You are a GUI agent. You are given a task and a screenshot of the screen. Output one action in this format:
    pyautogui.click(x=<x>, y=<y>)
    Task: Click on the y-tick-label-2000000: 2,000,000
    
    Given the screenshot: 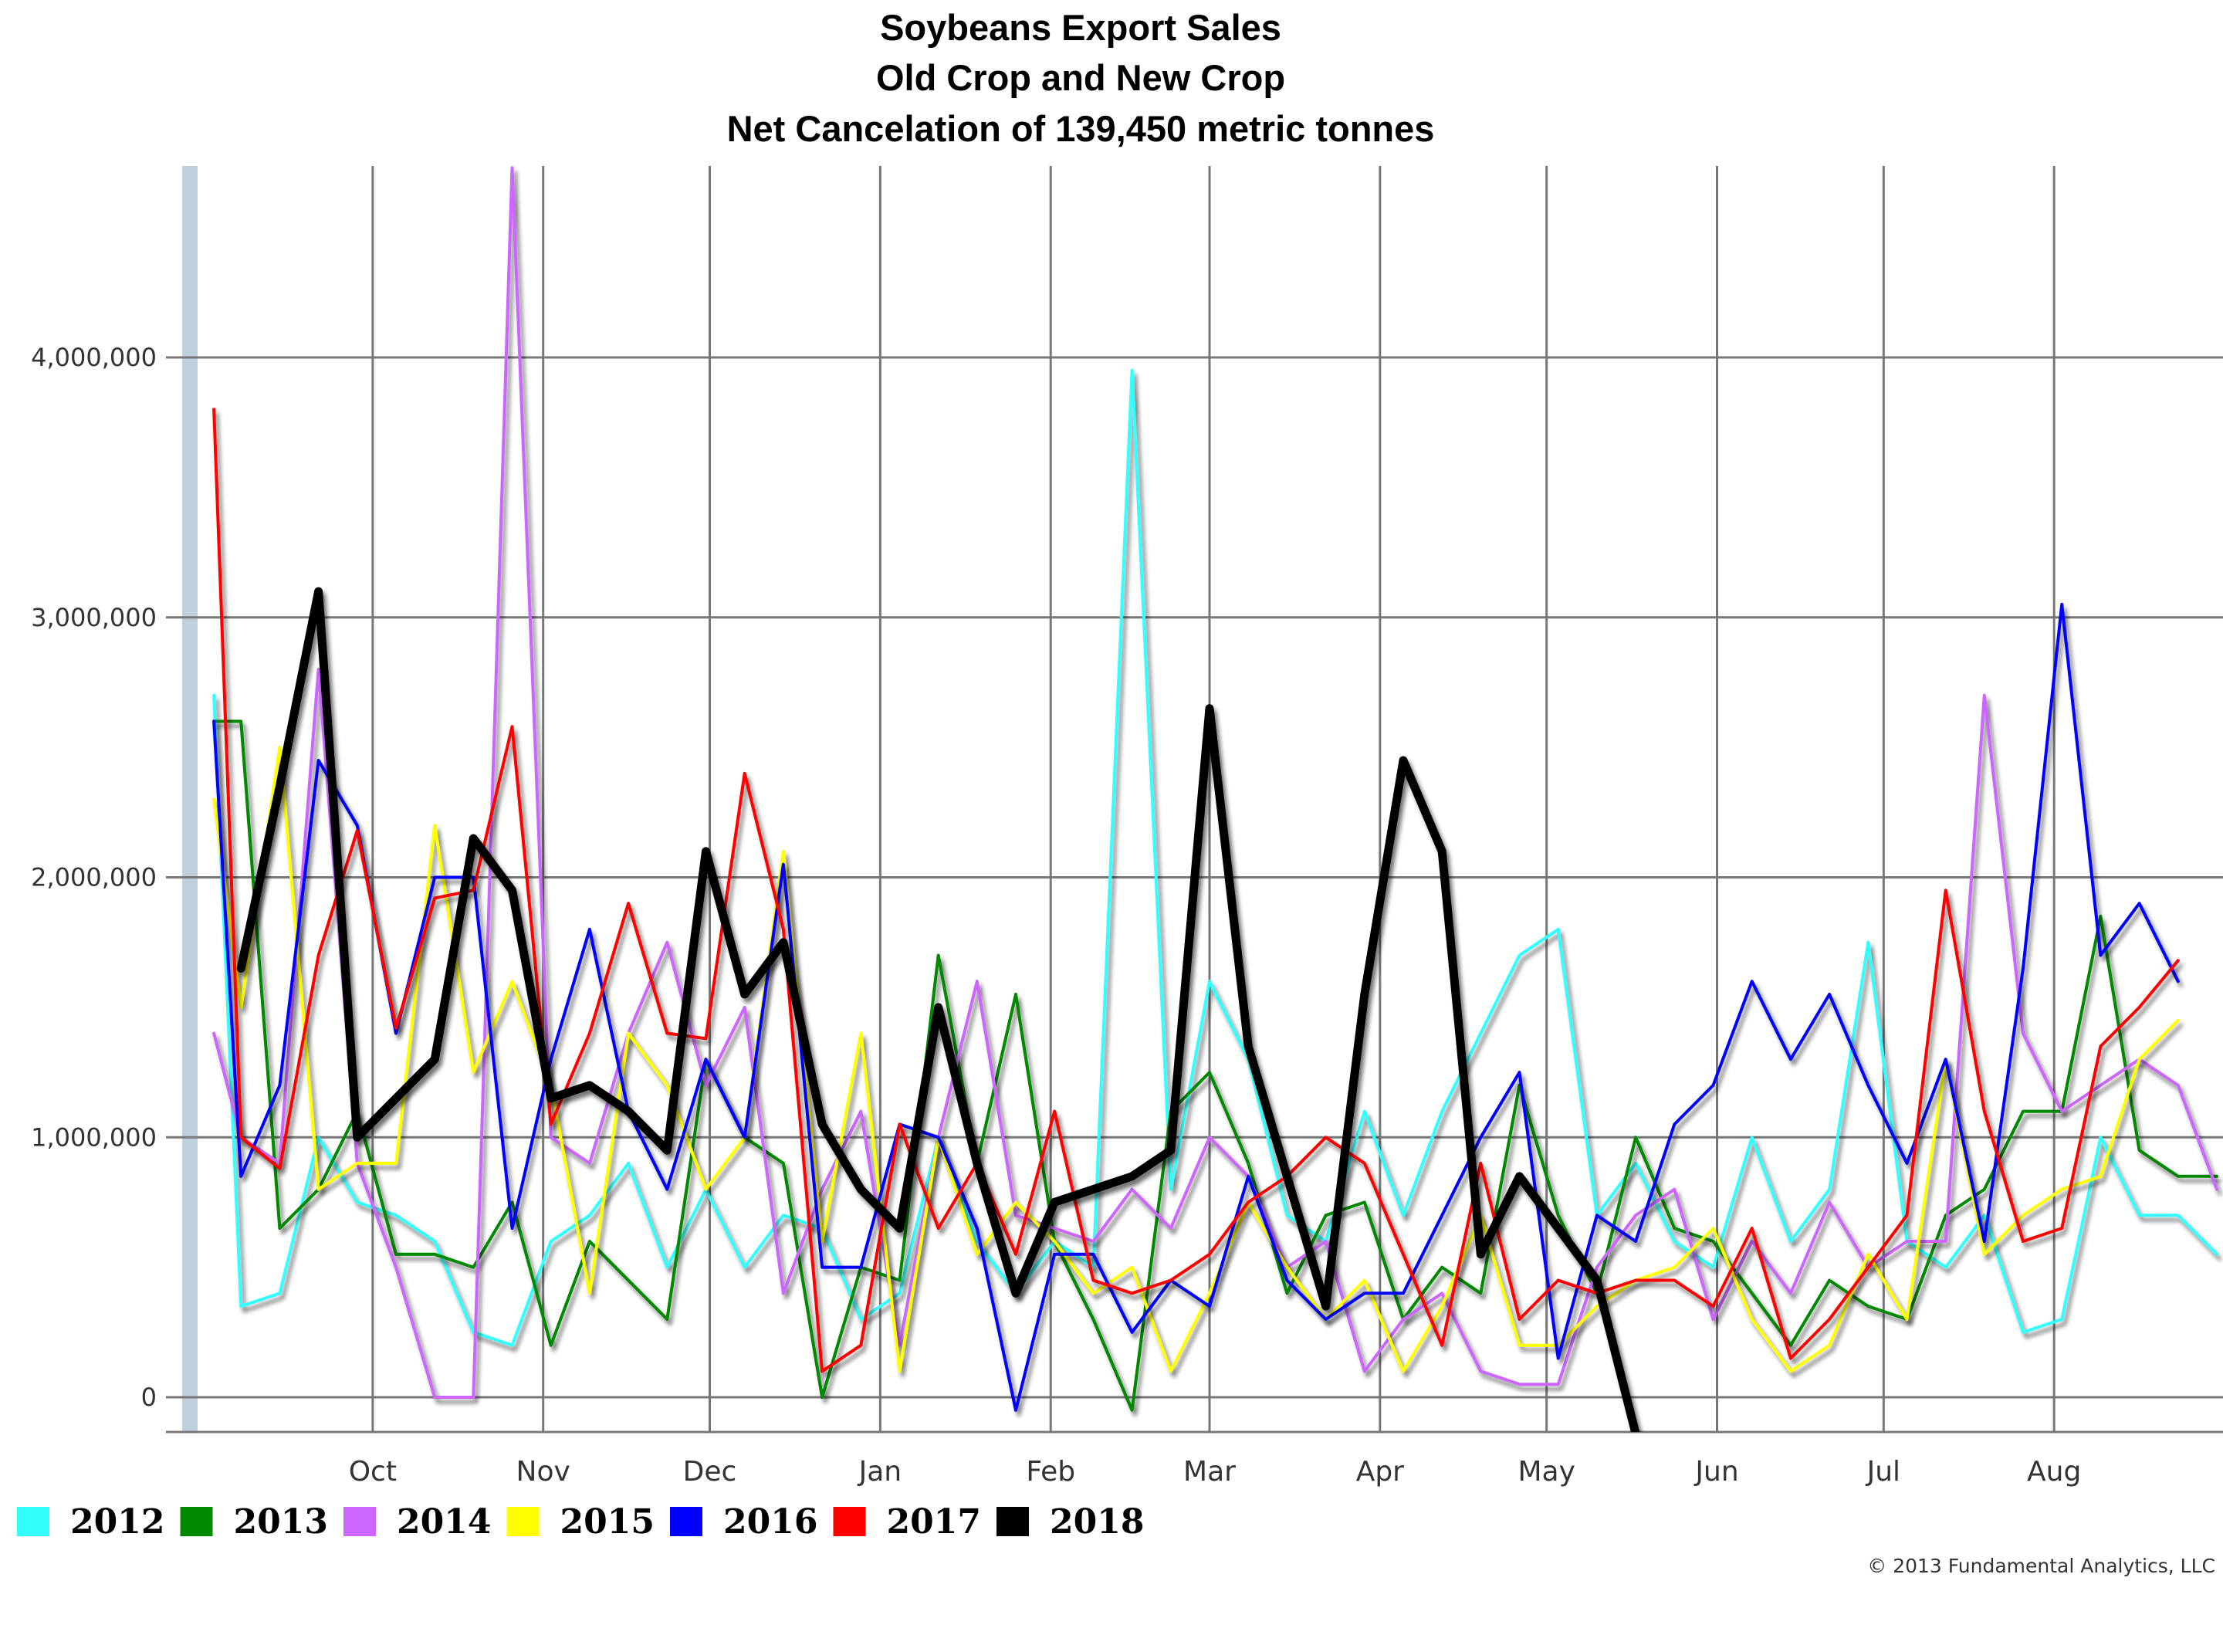 What is the action you would take?
    pyautogui.click(x=94, y=877)
    